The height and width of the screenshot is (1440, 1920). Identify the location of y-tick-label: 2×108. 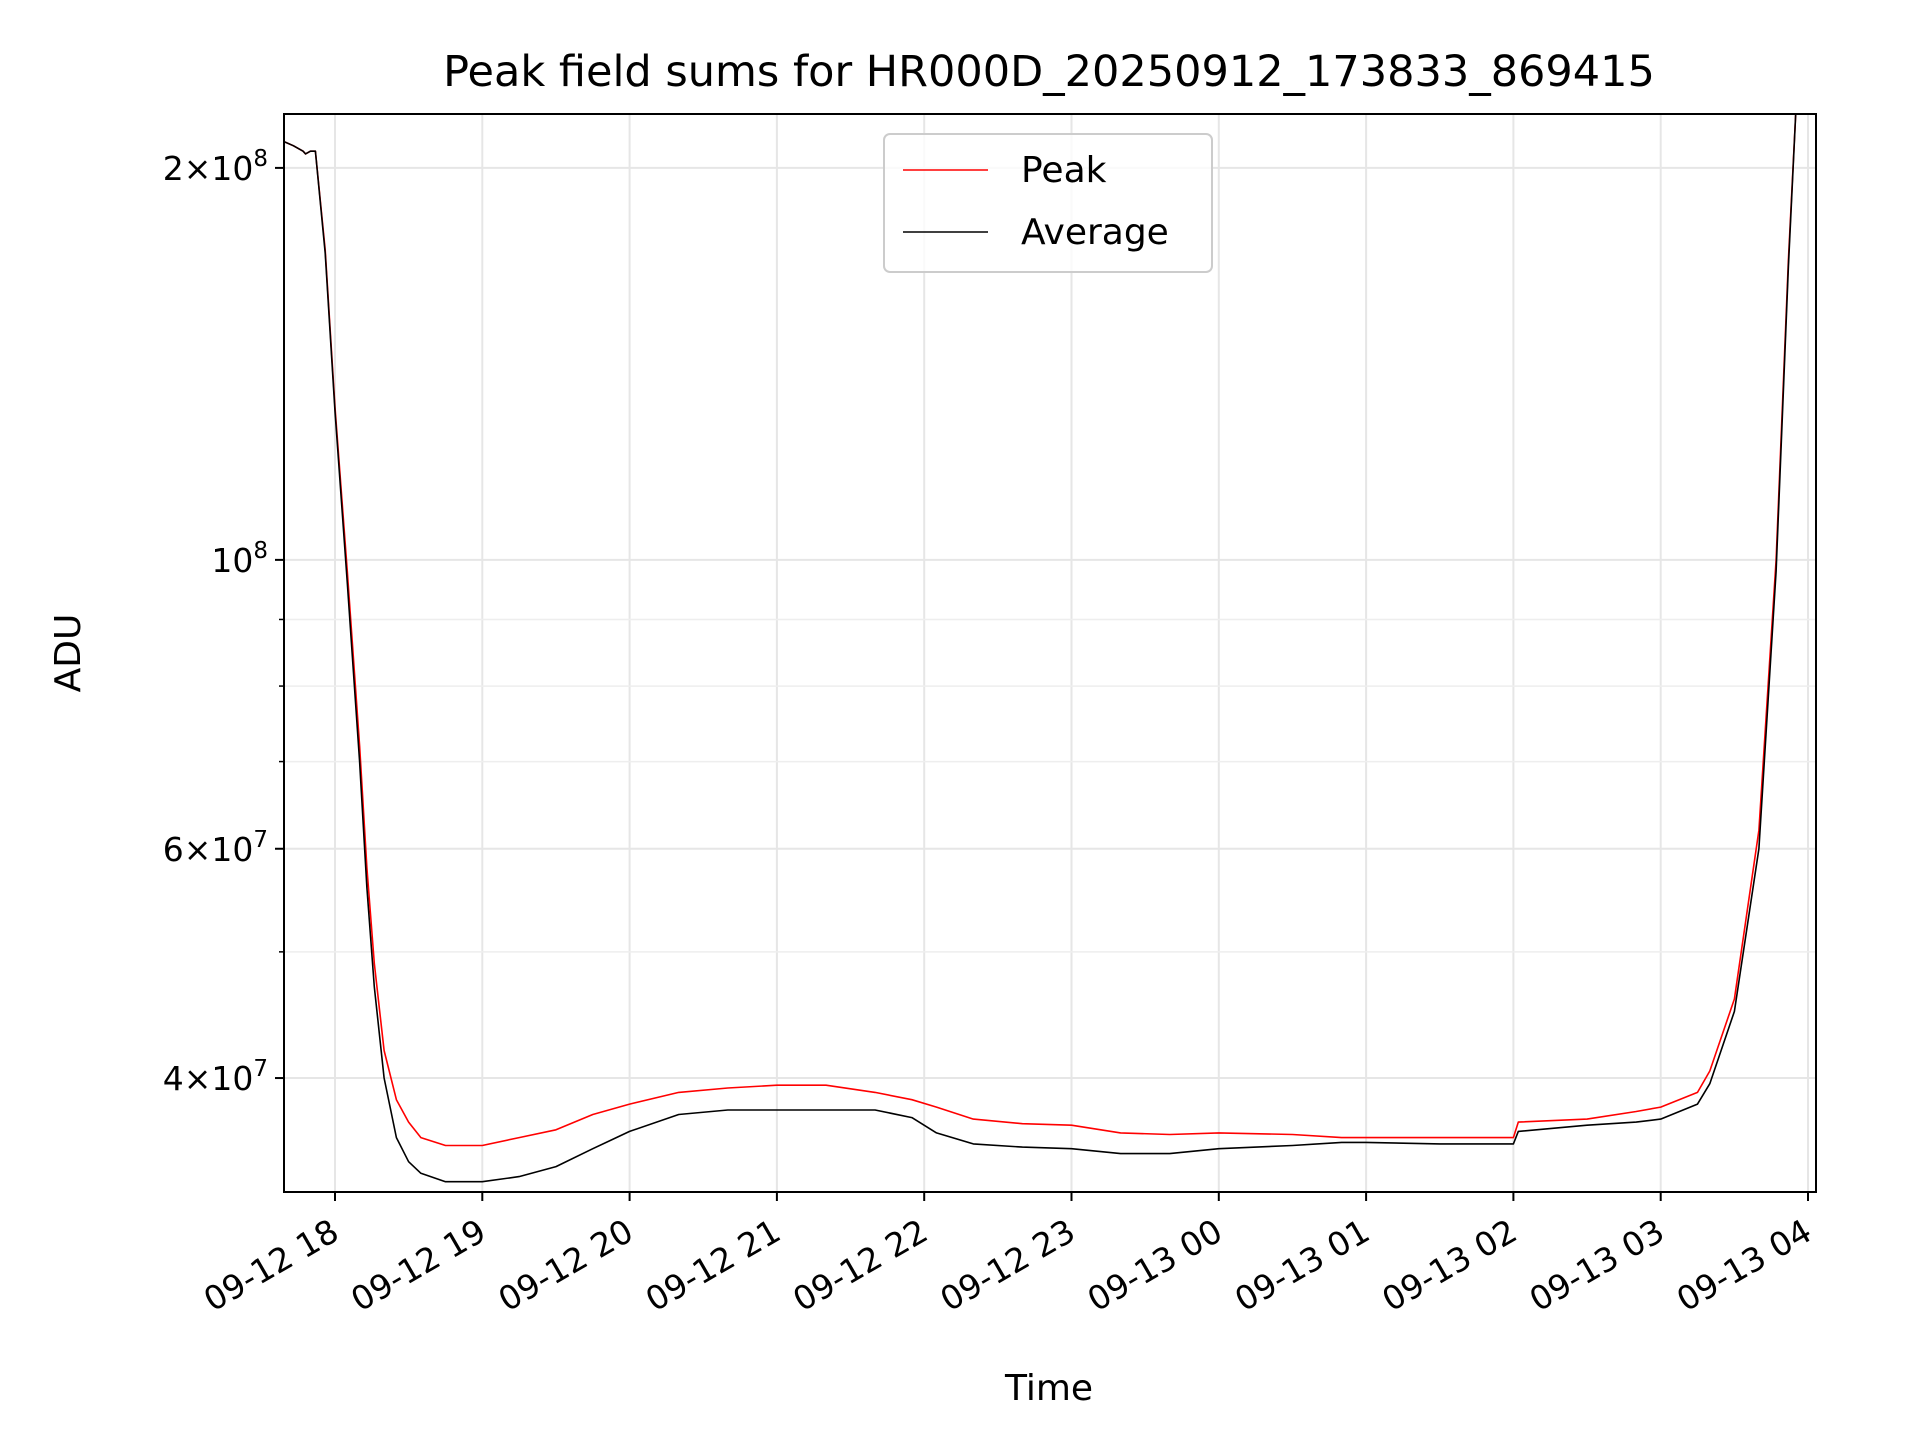
(215, 167).